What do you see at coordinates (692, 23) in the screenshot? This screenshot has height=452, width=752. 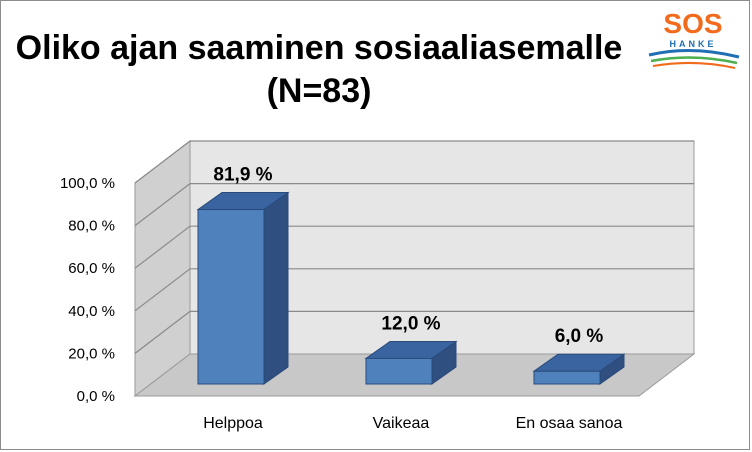 I see `logo-main-text: SOS` at bounding box center [692, 23].